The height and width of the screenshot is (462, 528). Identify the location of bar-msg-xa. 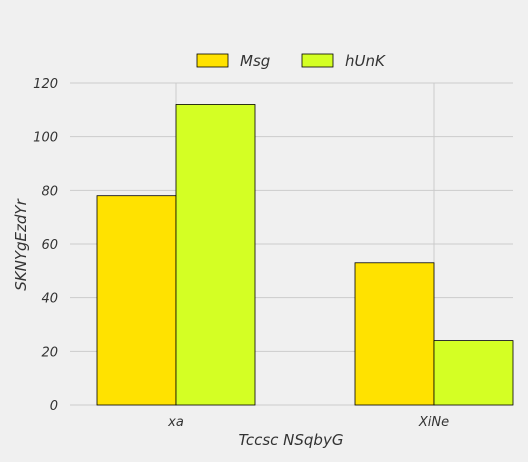
(136, 300).